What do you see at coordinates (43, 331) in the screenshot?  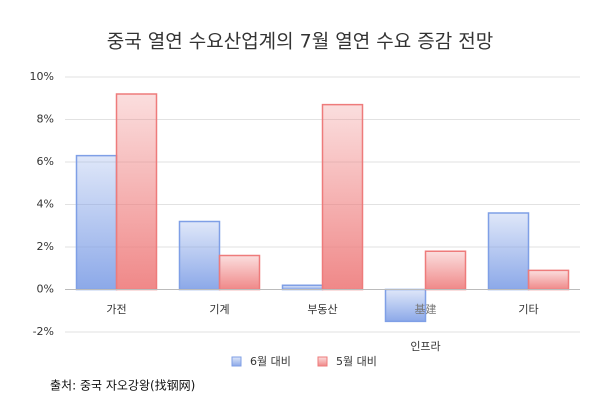 I see `y-tick-label: -2%` at bounding box center [43, 331].